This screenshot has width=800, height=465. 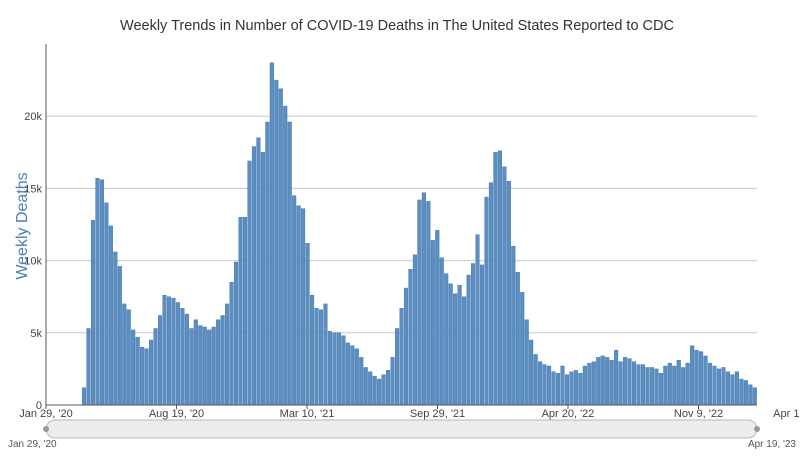 What do you see at coordinates (401, 429) in the screenshot?
I see `navigator-selection` at bounding box center [401, 429].